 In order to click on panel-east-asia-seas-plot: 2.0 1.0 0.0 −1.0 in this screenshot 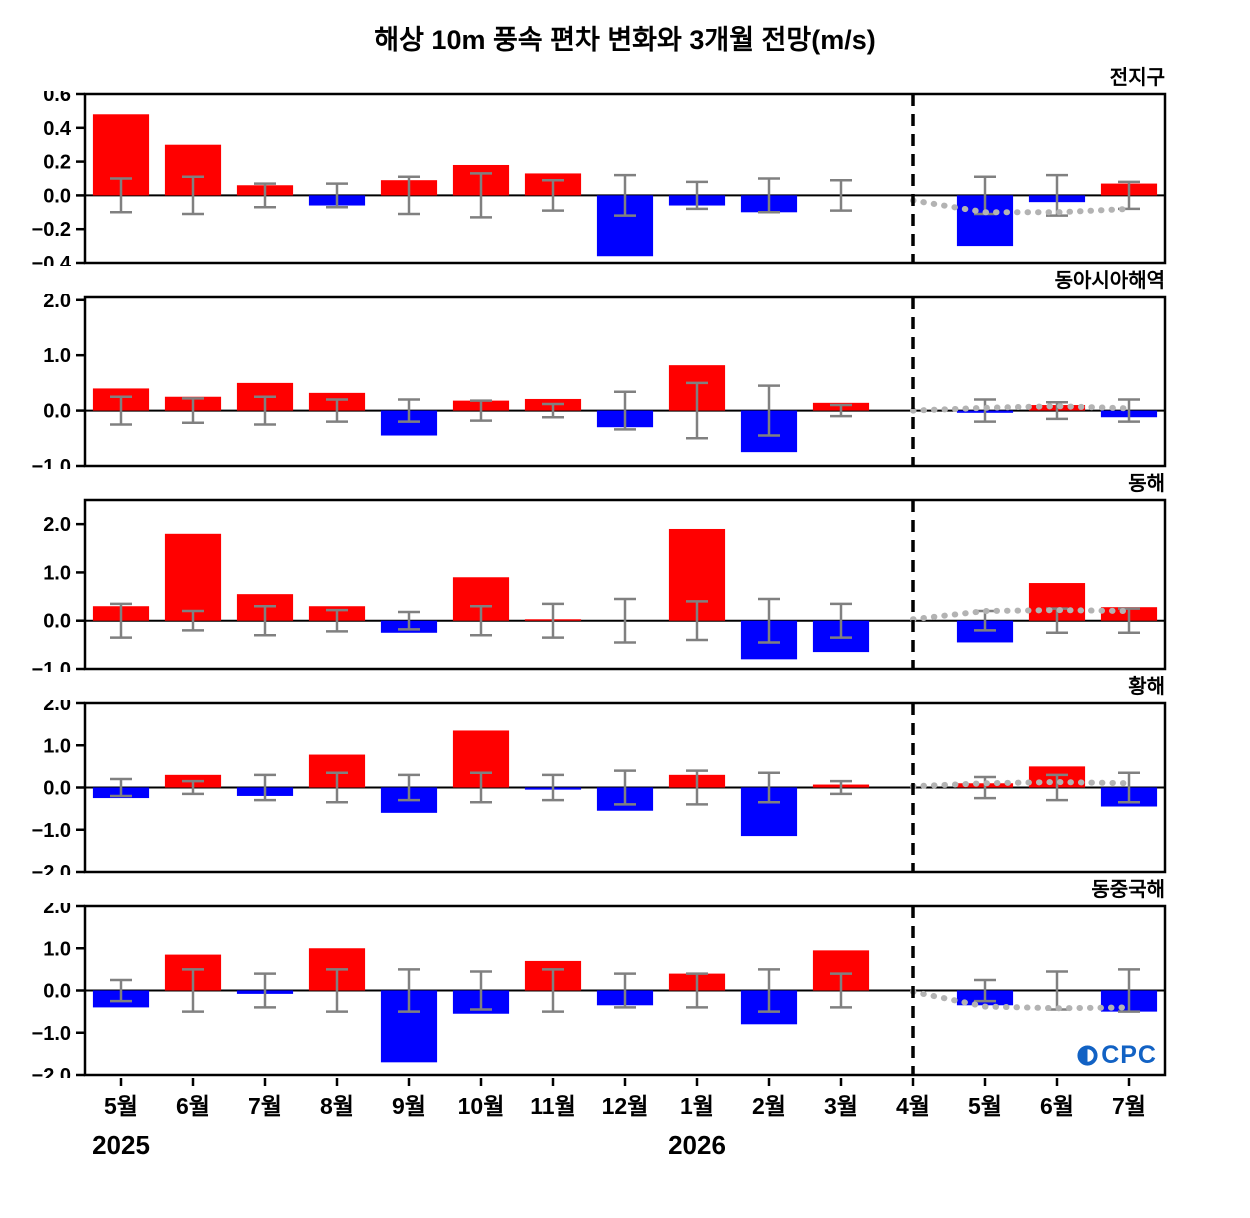, I will do `click(599, 381)`.